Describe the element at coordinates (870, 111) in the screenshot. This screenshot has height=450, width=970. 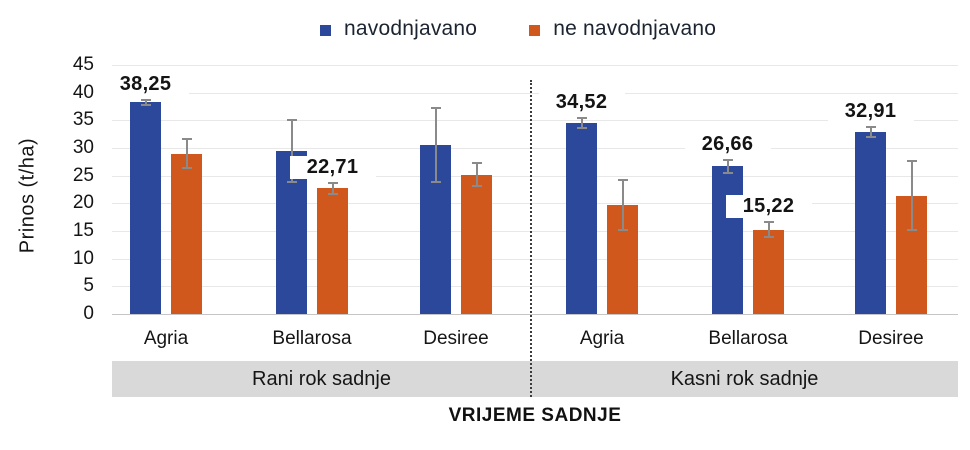
I see `value-label: 32,91` at that location.